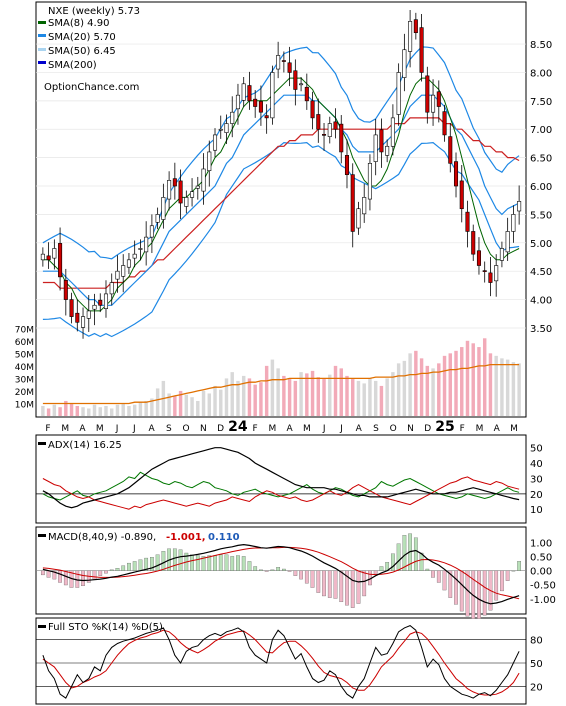 The width and height of the screenshot is (566, 706). I want to click on volume-tick-label: 60M, so click(24, 343).